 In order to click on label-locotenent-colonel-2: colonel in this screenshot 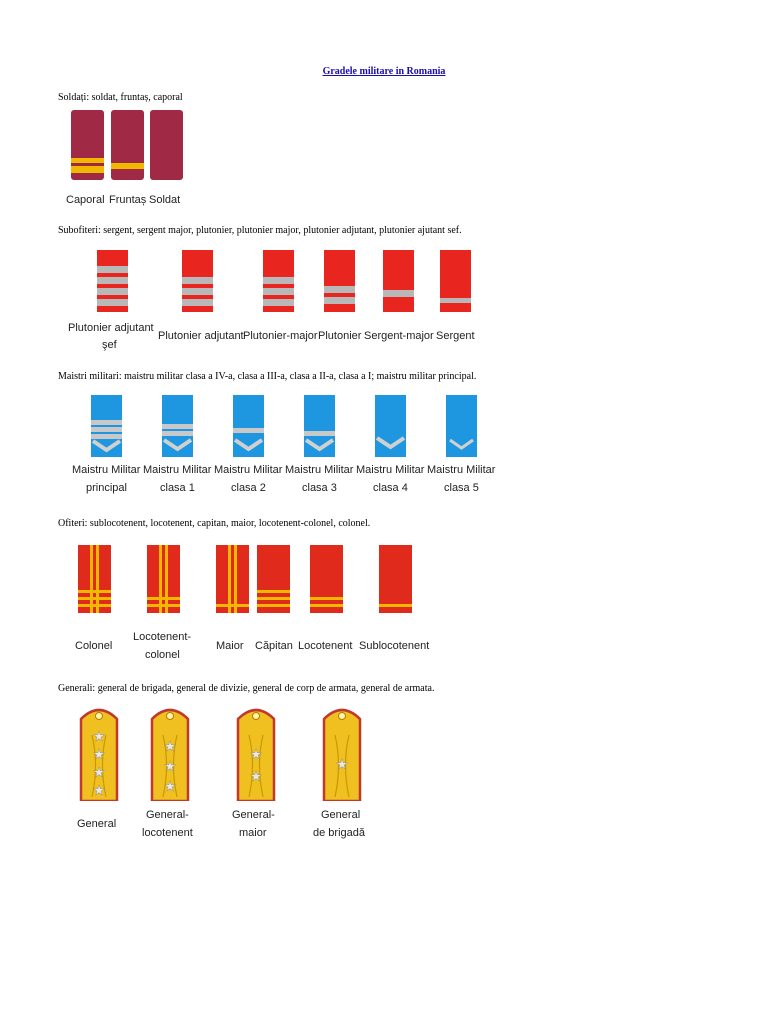, I will do `click(162, 655)`.